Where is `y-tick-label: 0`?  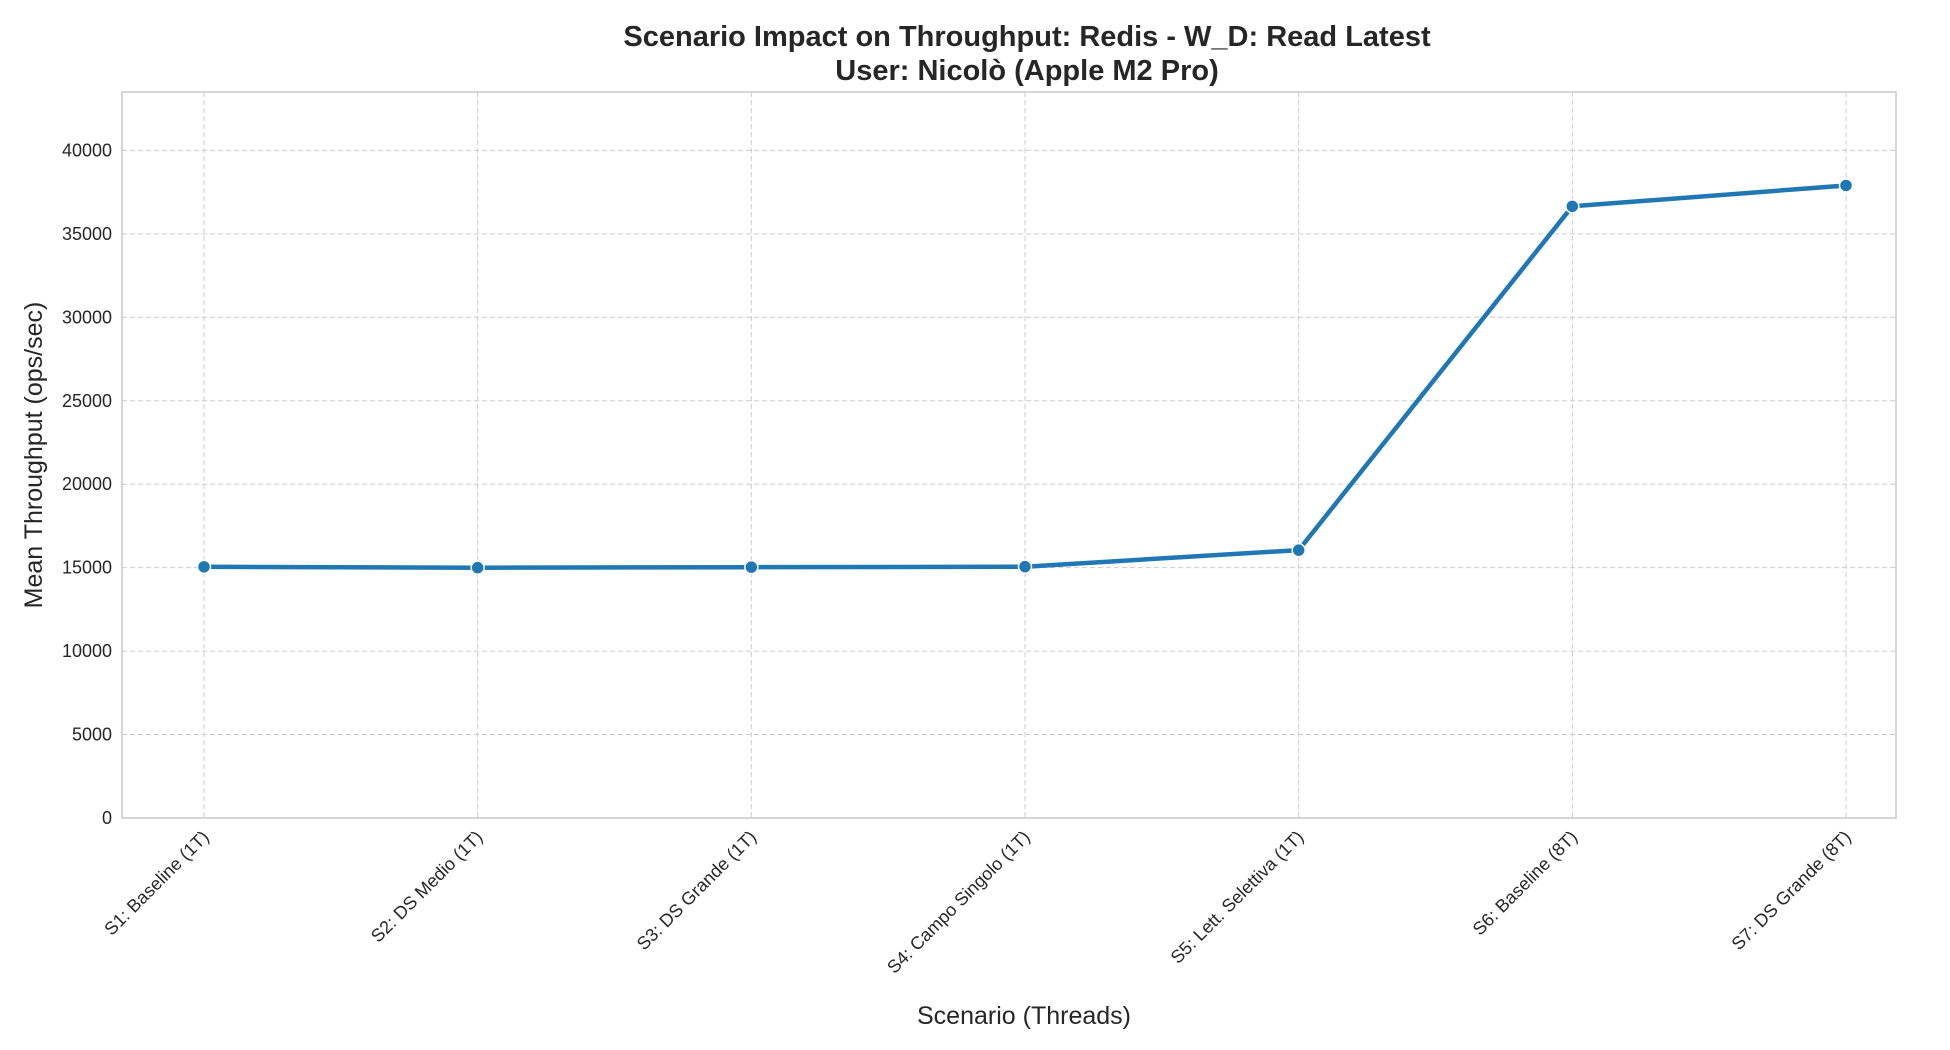 y-tick-label: 0 is located at coordinates (107, 818).